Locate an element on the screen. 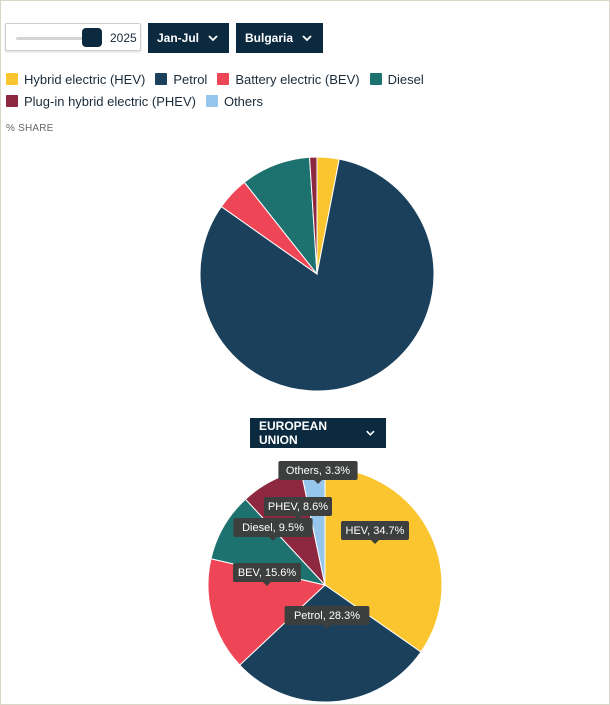  data-label: HEV, 34.7% is located at coordinates (375, 532).